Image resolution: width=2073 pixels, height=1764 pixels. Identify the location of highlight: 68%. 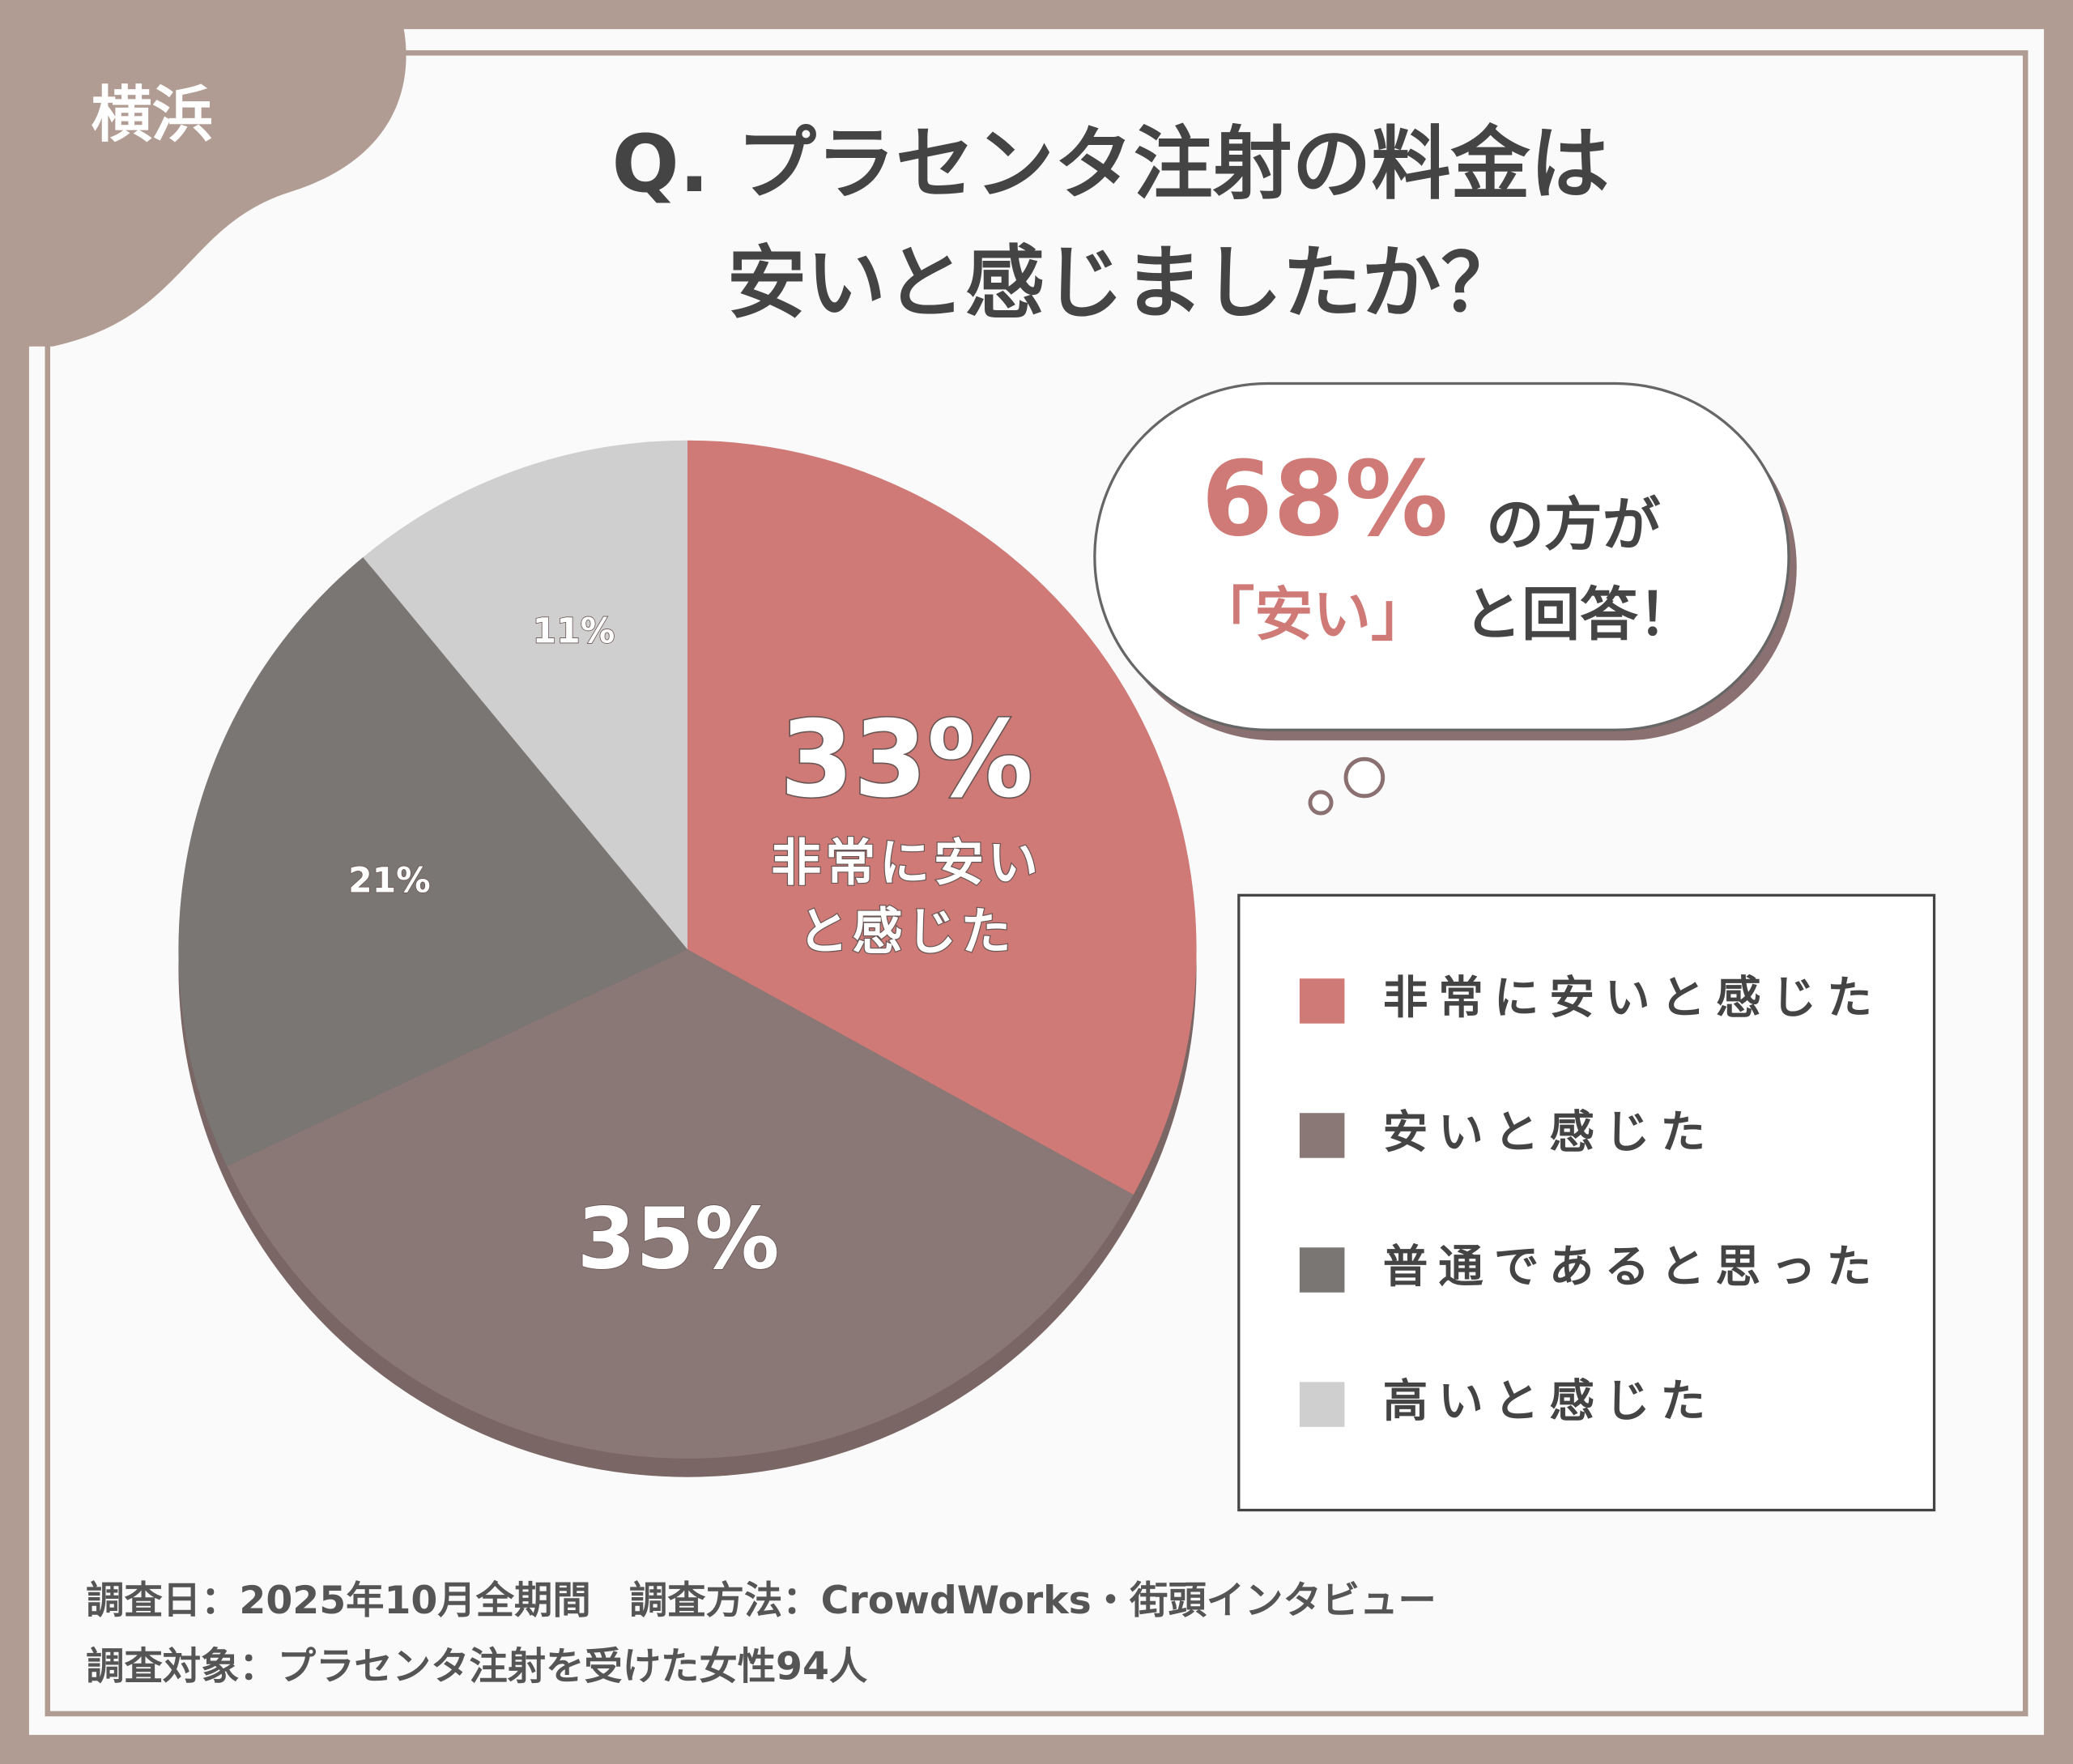
(1325, 500).